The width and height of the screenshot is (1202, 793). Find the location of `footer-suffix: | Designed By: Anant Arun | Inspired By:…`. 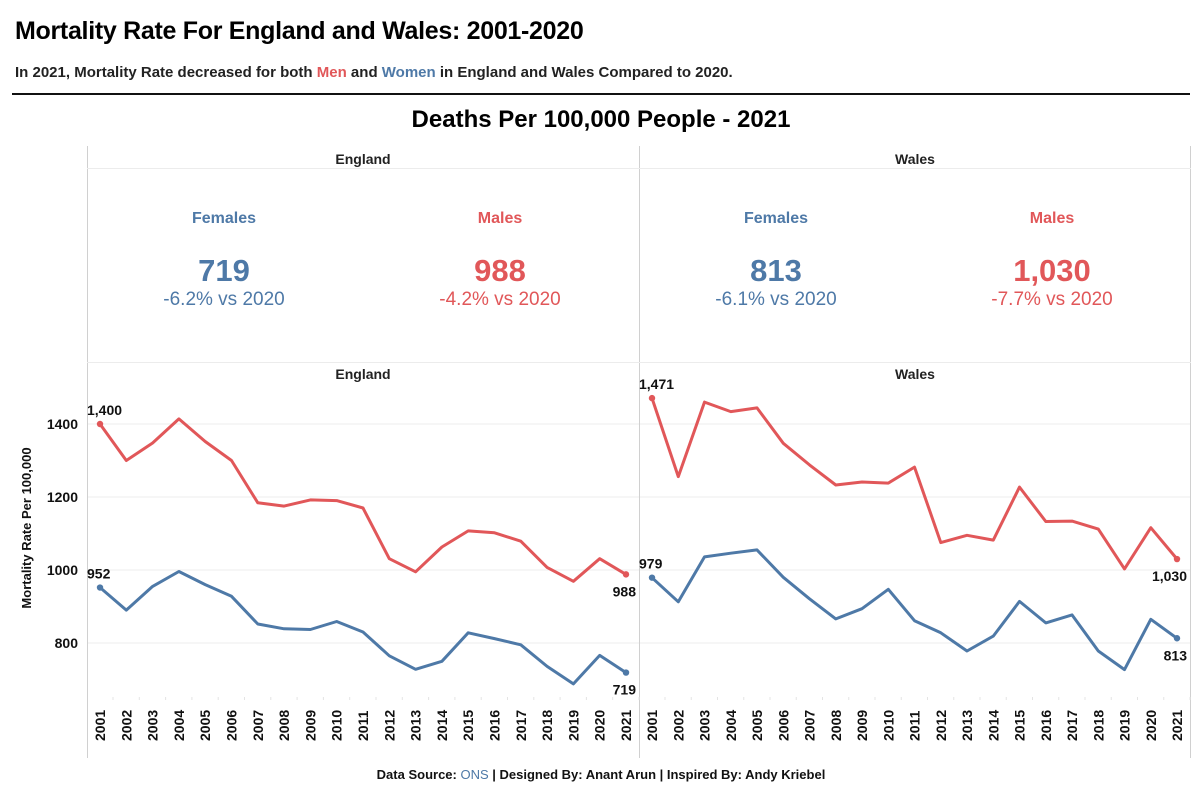

footer-suffix: | Designed By: Anant Arun | Inspired By:… is located at coordinates (657, 774).